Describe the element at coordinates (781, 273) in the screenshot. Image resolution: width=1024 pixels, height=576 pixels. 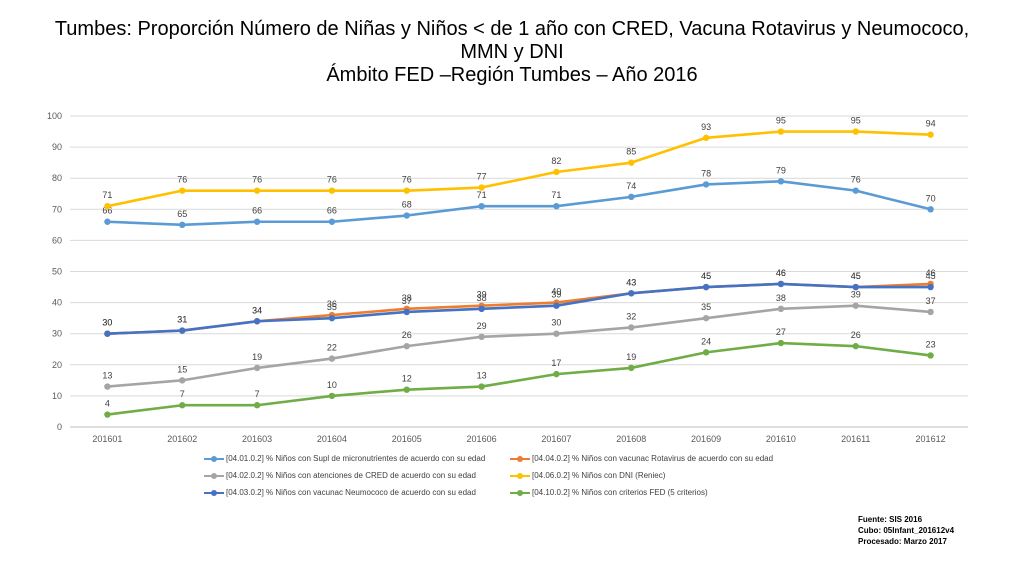
I see `series-2-data-label-201610: 46` at that location.